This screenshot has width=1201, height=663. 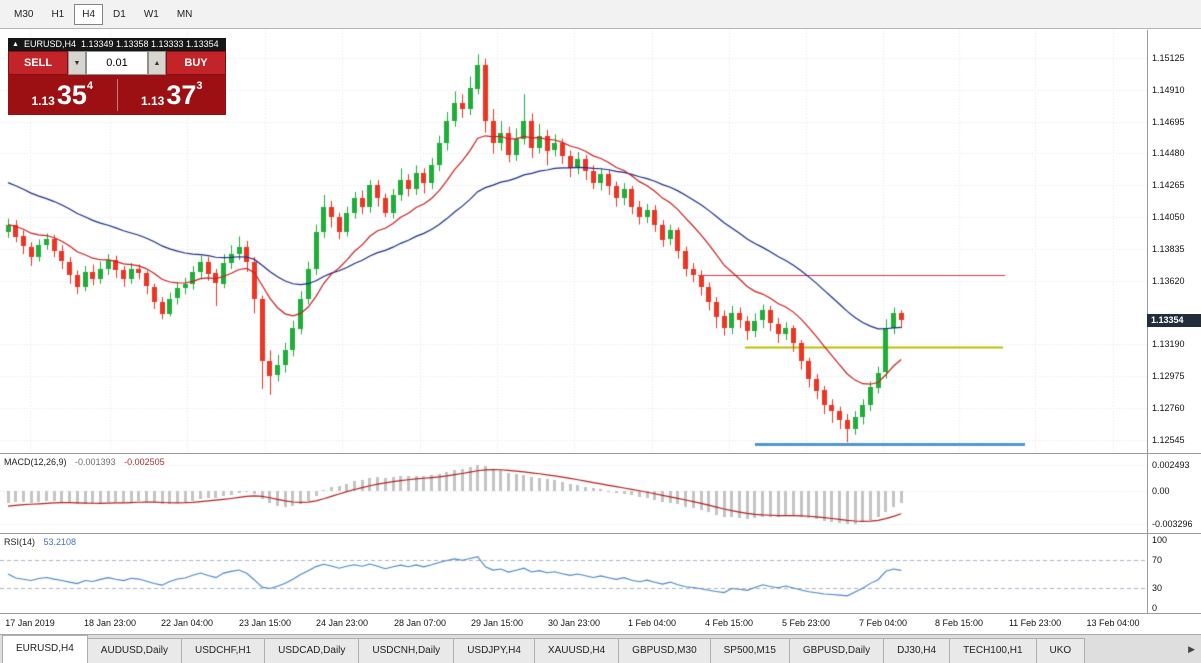 What do you see at coordinates (1168, 281) in the screenshot?
I see `price-scale-label: 1.13620` at bounding box center [1168, 281].